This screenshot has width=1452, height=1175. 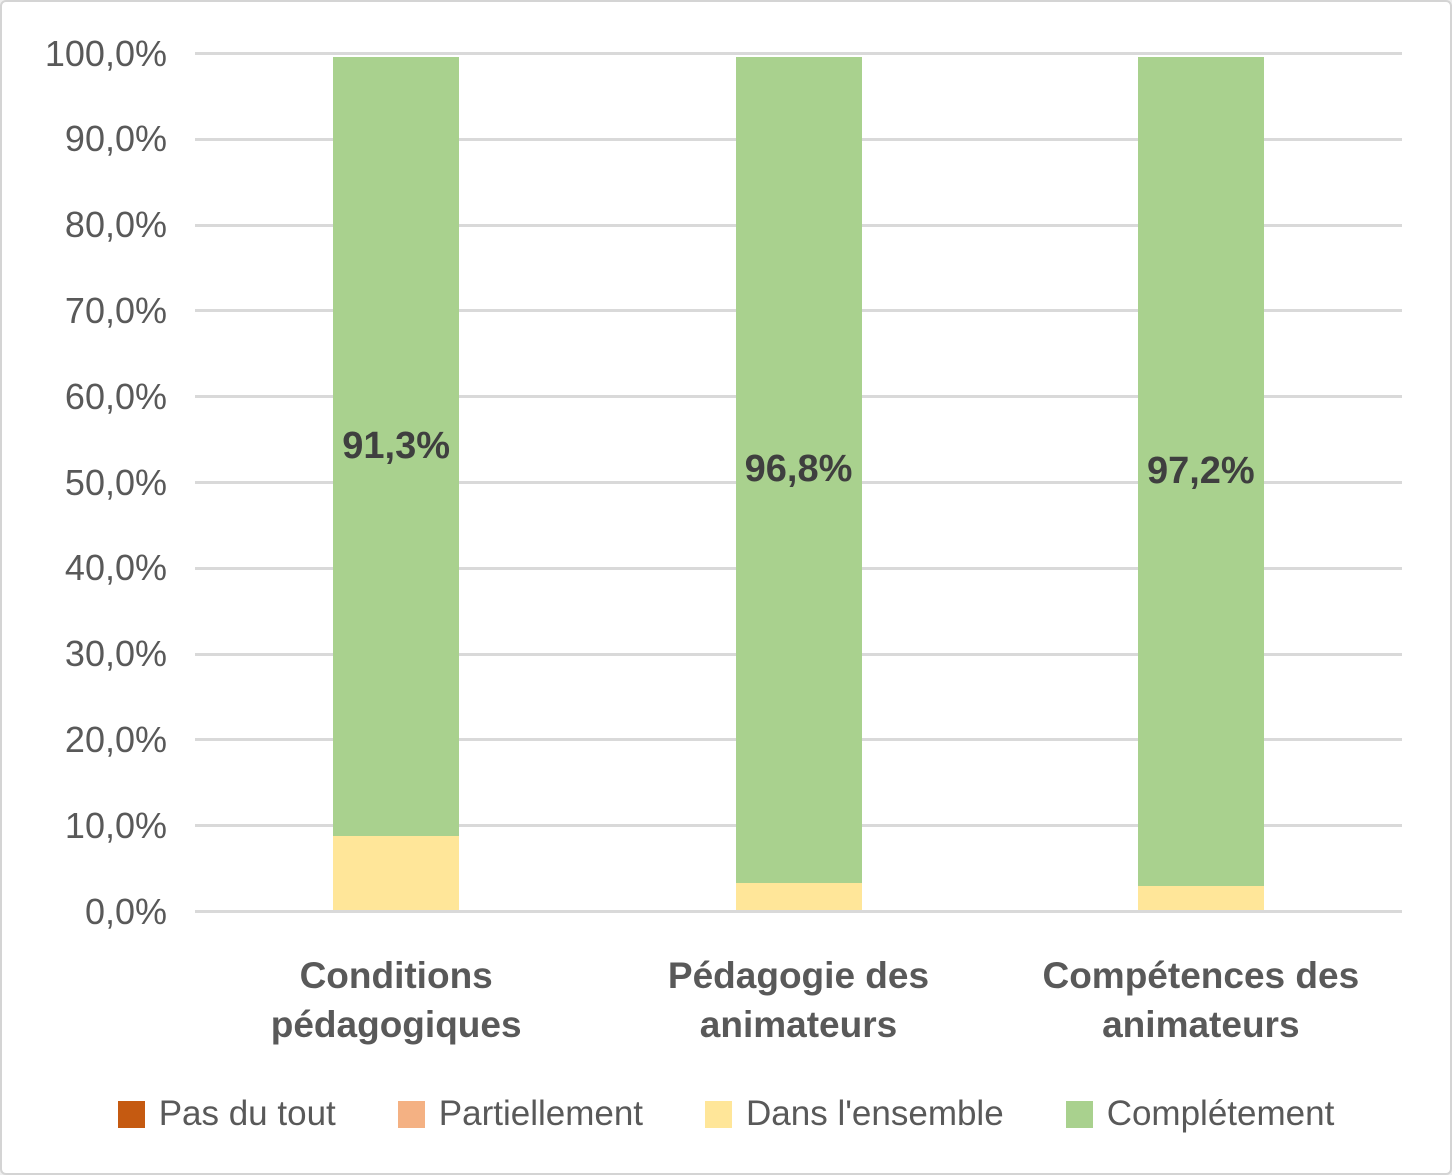 I want to click on data-label: 97,2%, so click(x=1200, y=471).